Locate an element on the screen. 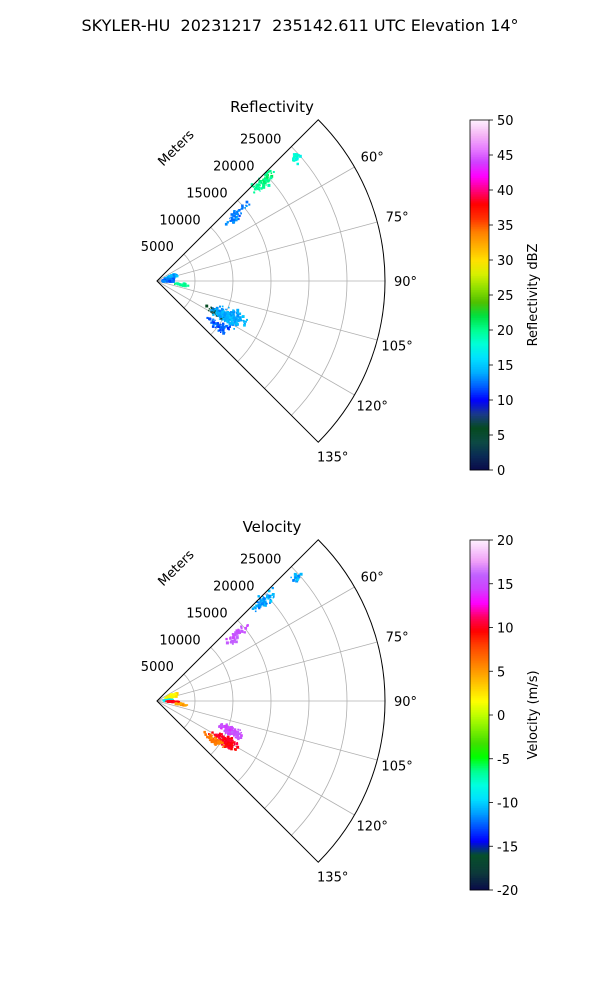 This screenshot has height=1000, width=600. velocity-echo-cluster is located at coordinates (296, 577).